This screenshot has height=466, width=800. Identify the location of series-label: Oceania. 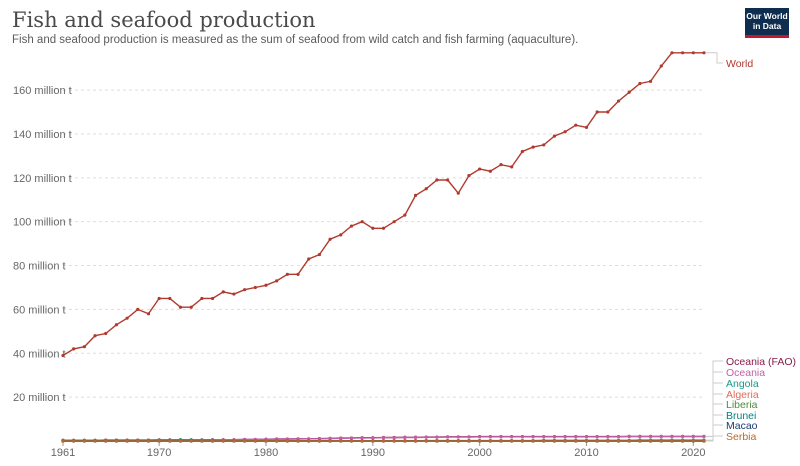
(745, 373).